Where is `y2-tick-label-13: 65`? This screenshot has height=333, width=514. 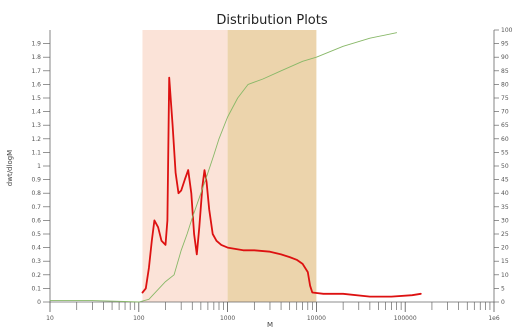
y2-tick-label-13: 65 is located at coordinates (505, 125).